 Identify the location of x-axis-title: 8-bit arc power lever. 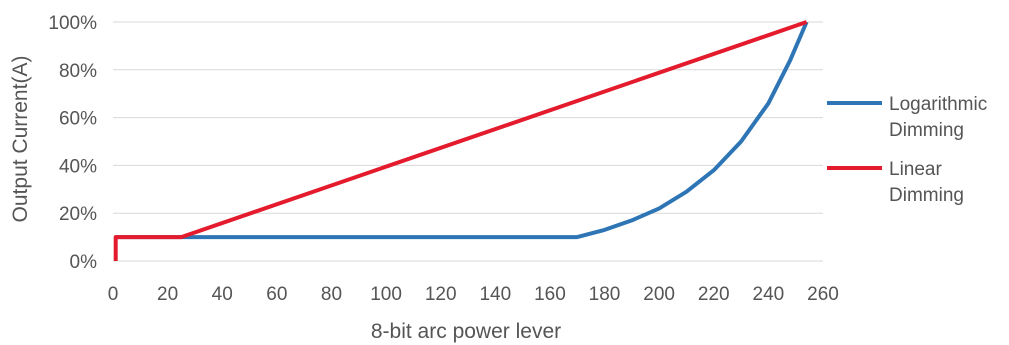
(466, 331).